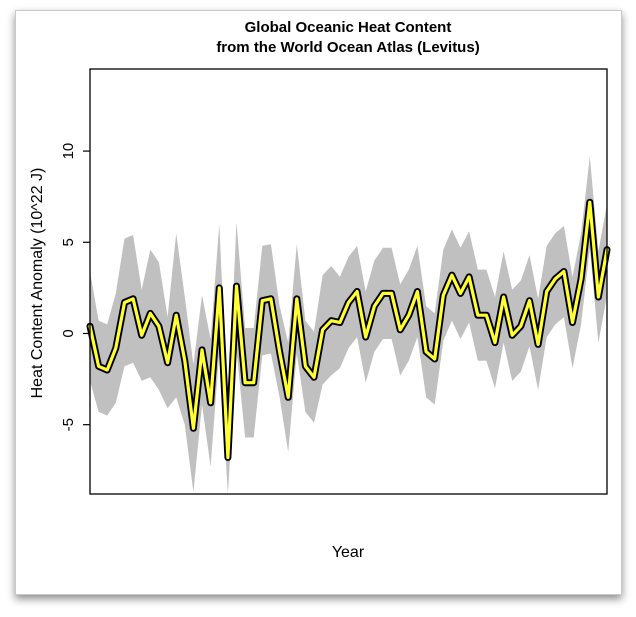 This screenshot has height=617, width=636. I want to click on y-tick-label: -5, so click(68, 424).